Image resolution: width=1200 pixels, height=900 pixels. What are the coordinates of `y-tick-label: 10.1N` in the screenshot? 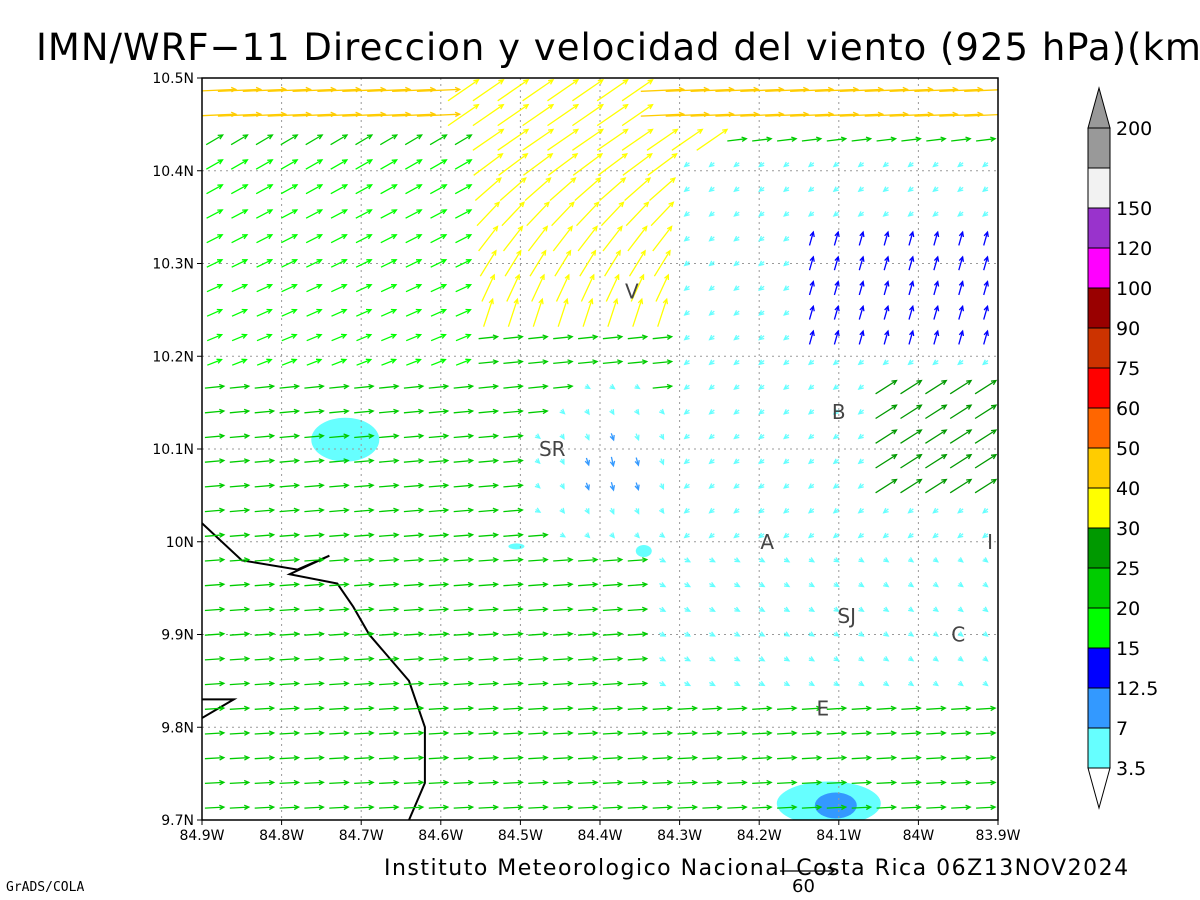 It's located at (173, 450).